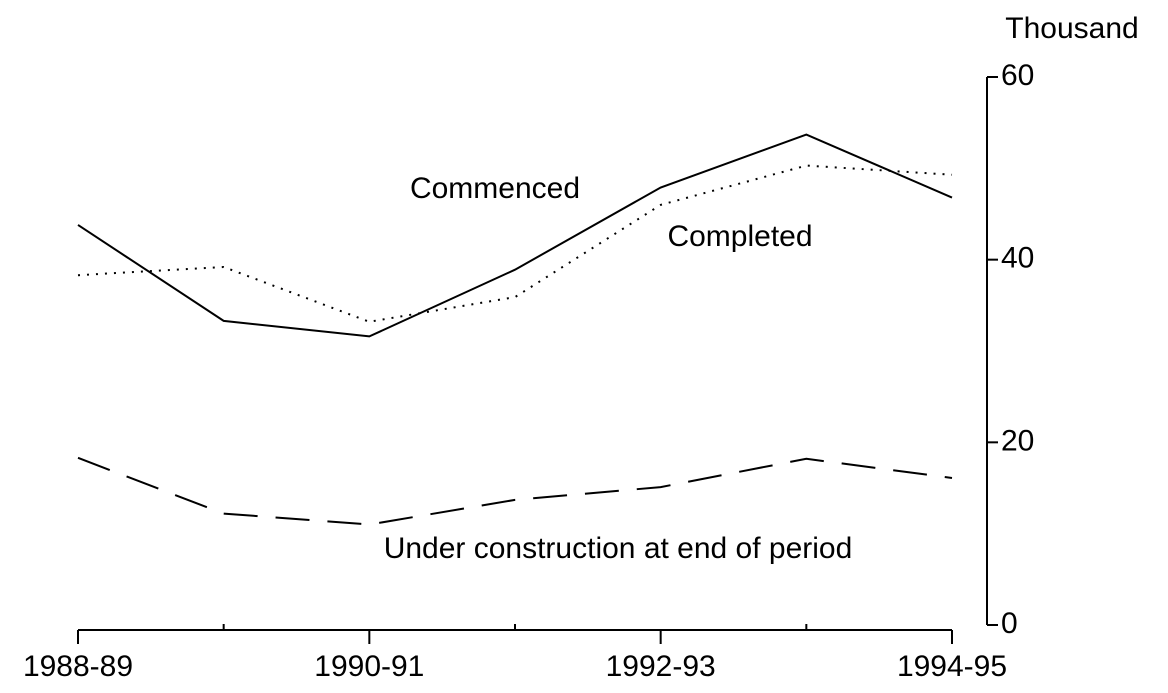  Describe the element at coordinates (952, 666) in the screenshot. I see `x-tick-label: 1994-95` at that location.